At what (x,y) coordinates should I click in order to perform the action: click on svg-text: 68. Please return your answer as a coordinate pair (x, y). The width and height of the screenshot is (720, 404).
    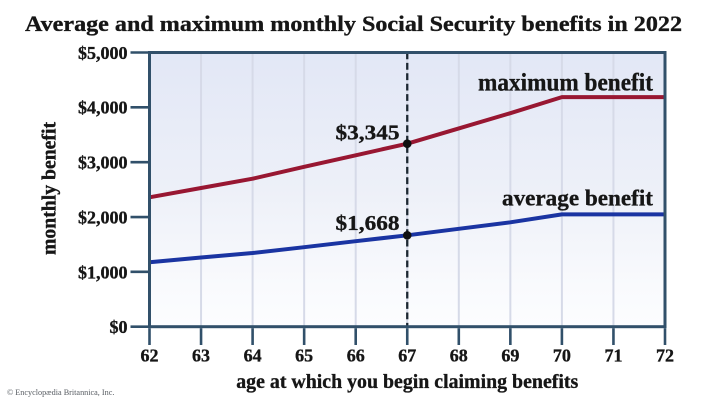
    Looking at the image, I should click on (459, 356).